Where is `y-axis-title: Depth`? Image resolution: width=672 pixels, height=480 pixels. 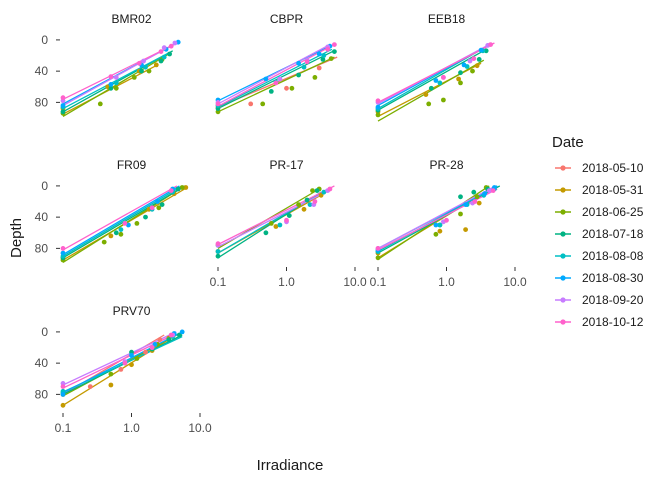
y-axis-title: Depth is located at coordinates (16, 238).